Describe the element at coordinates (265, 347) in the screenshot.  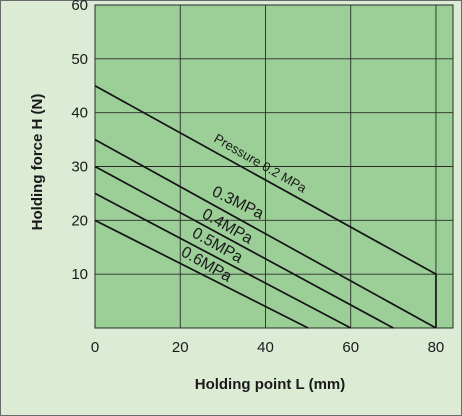
I see `x-tick-label-40: 40` at that location.